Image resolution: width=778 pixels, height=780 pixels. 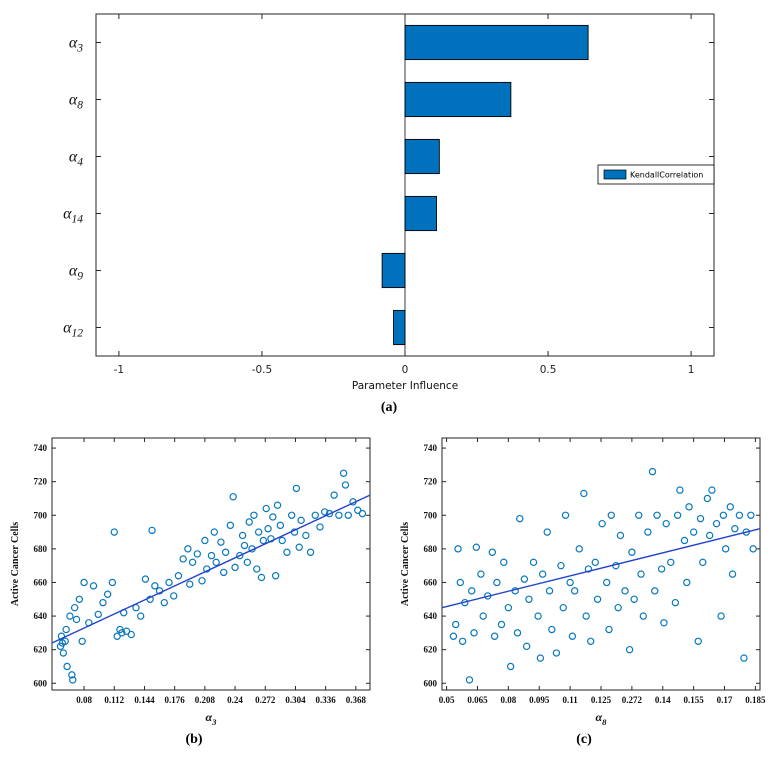 I want to click on svg-text: α12, so click(x=73, y=330).